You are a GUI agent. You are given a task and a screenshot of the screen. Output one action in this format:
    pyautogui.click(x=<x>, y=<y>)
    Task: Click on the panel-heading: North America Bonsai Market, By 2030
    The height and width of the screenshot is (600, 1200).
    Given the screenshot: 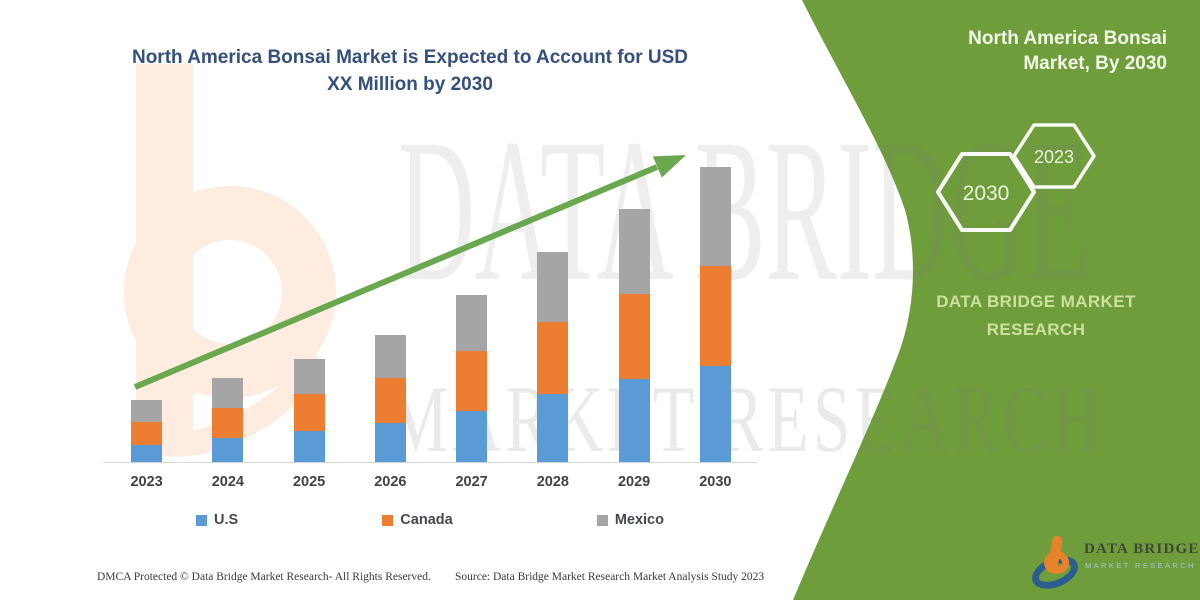 What is the action you would take?
    pyautogui.click(x=1007, y=51)
    